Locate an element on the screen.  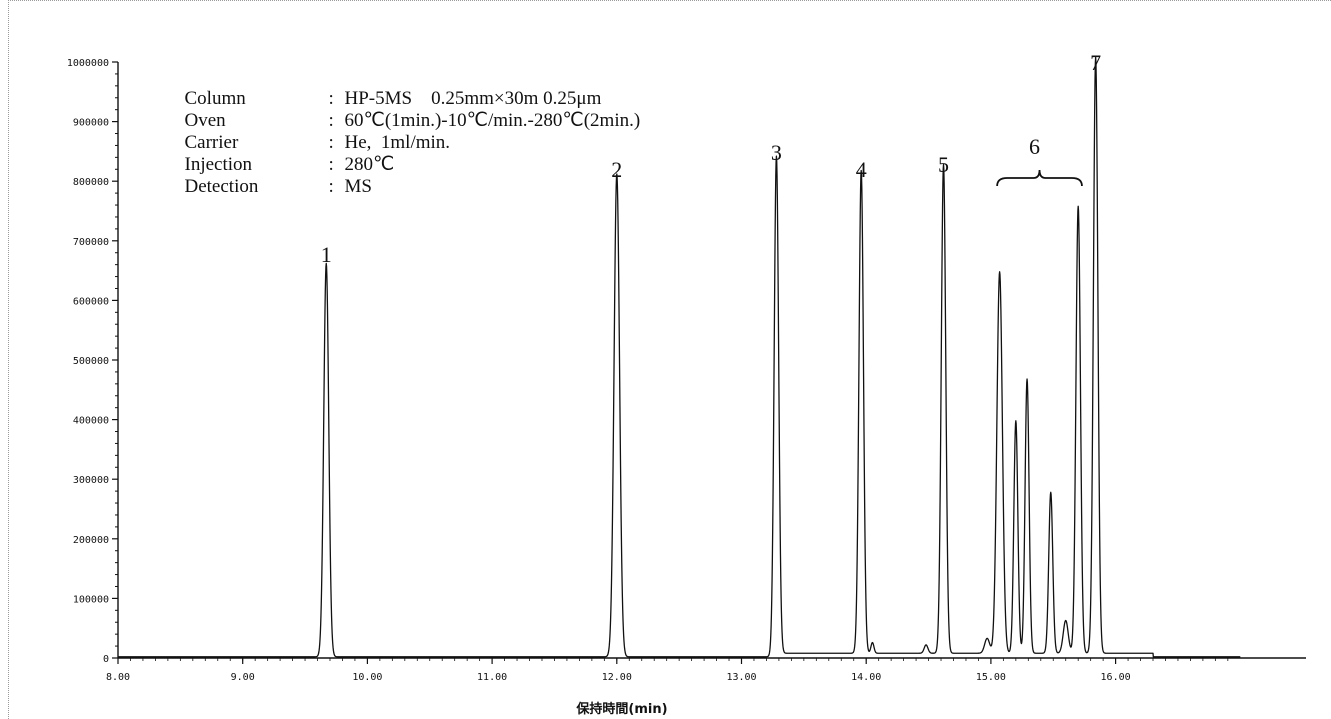
peak-label-6: 6 is located at coordinates (1034, 146).